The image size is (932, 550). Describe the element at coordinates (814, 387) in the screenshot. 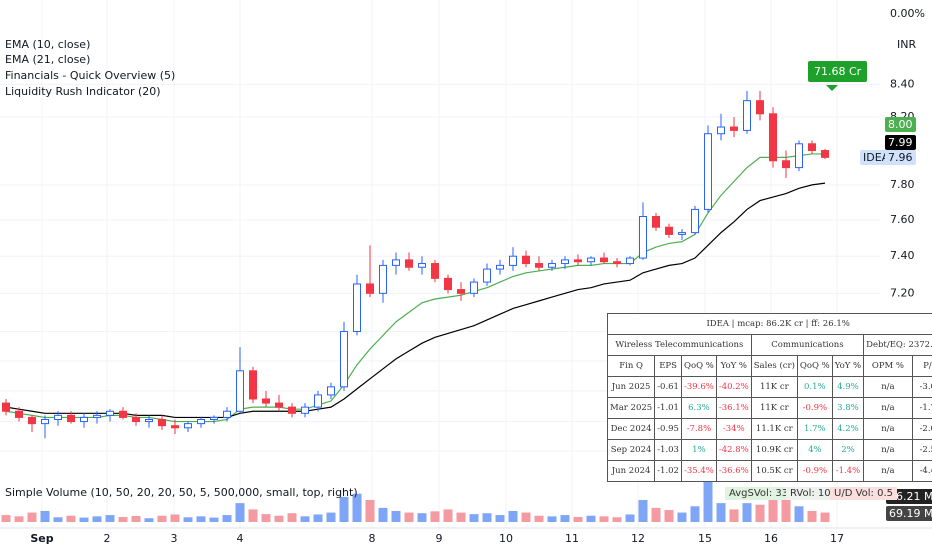

I see `table-cell: 0.1%` at that location.